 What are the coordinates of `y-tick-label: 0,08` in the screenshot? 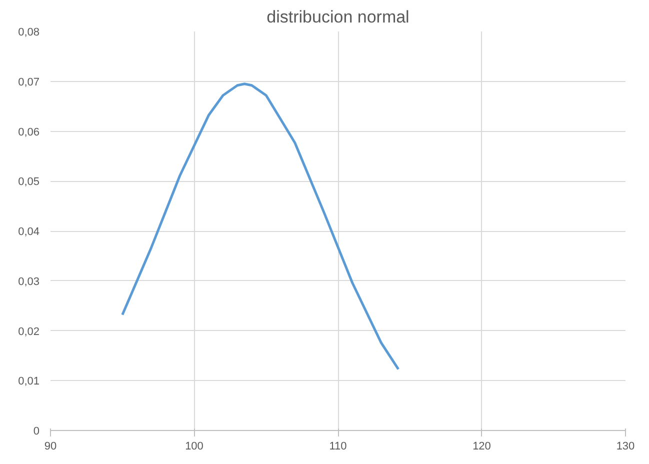 It's located at (29, 32).